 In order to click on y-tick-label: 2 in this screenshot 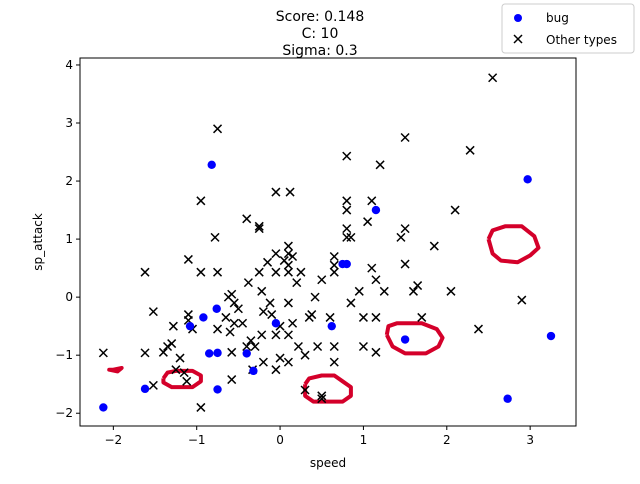, I will do `click(69, 181)`.